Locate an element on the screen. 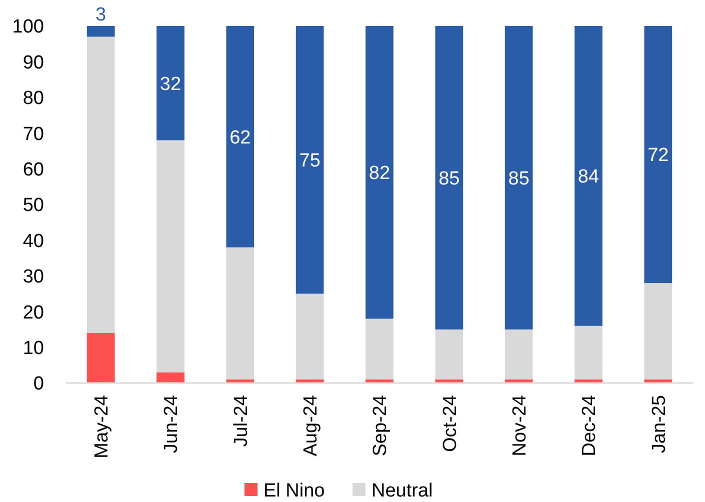 The width and height of the screenshot is (705, 502). y-tick-label: 50 is located at coordinates (33, 205).